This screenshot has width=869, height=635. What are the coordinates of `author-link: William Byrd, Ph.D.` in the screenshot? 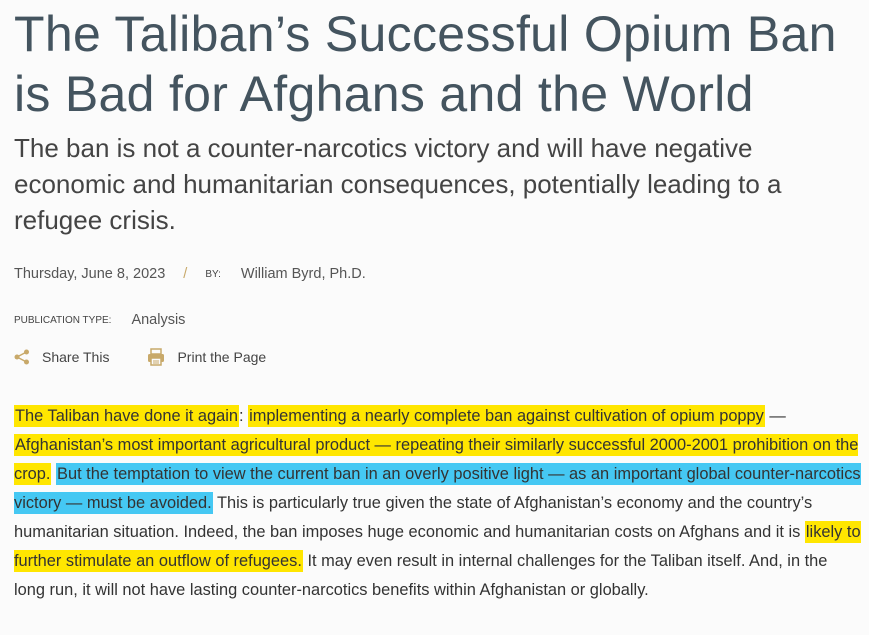 It's located at (303, 274).